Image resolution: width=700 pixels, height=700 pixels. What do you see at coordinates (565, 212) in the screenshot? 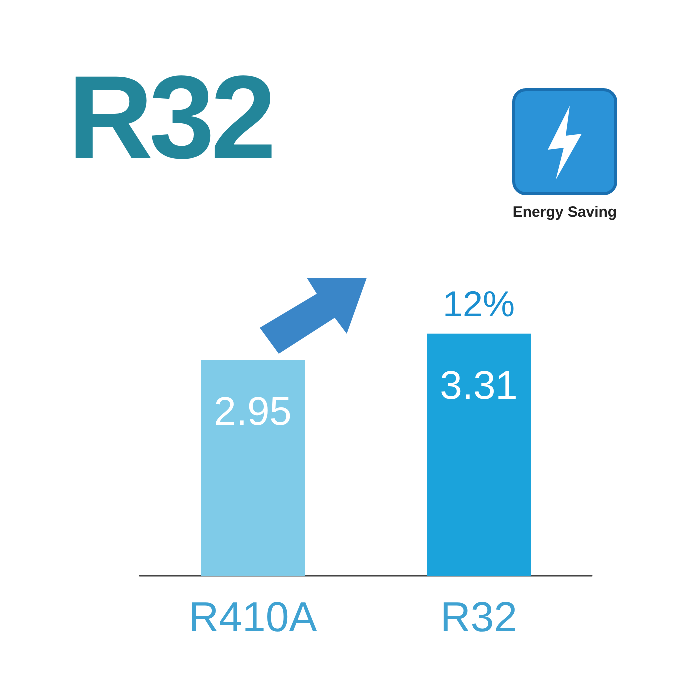
I see `text: Energy Saving` at bounding box center [565, 212].